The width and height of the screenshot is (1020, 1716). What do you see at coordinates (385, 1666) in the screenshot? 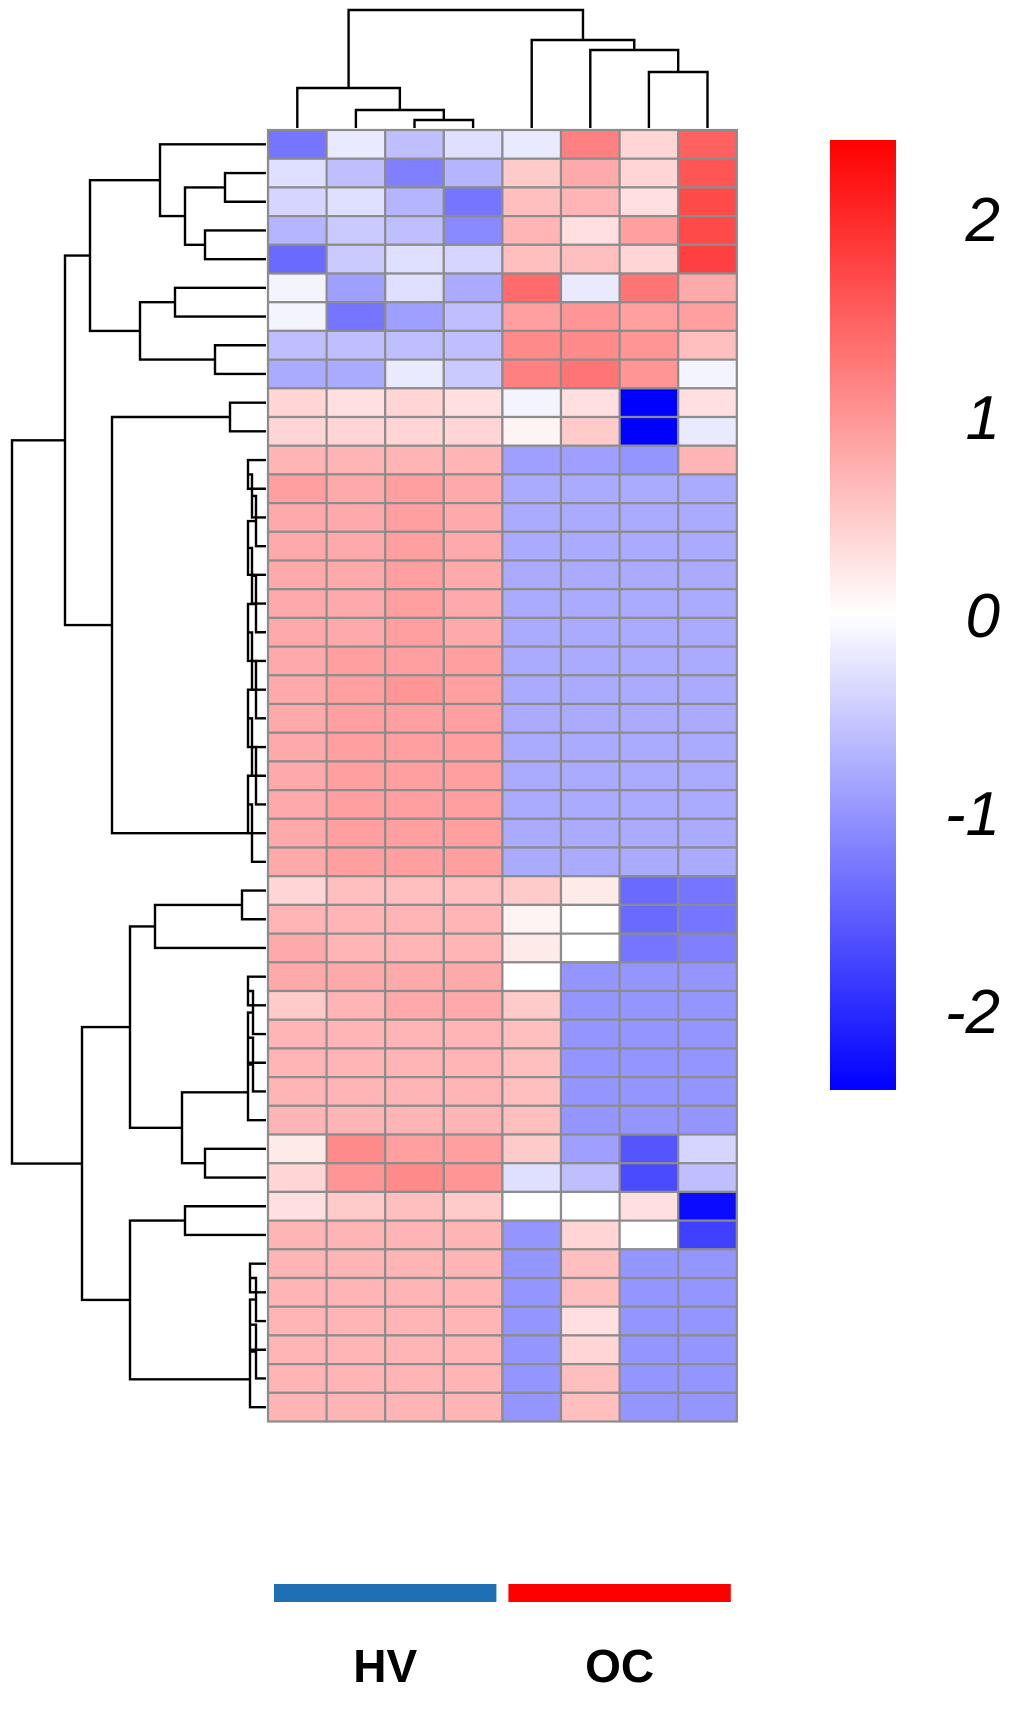
I see `group-label-hv: HV` at bounding box center [385, 1666].